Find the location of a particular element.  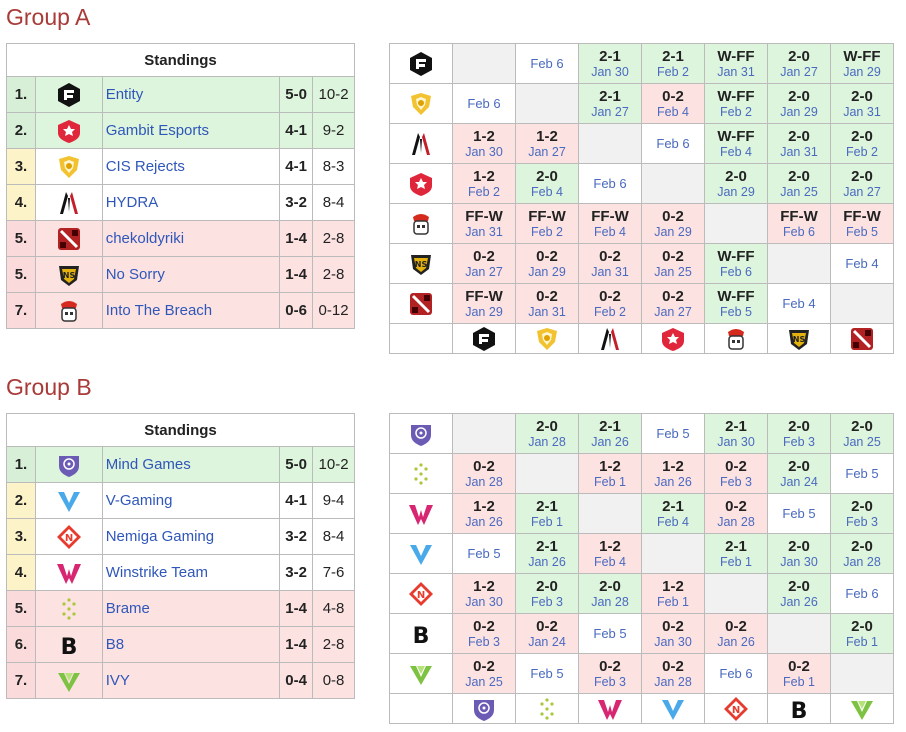

team-name-link: HYDRA is located at coordinates (191, 202).